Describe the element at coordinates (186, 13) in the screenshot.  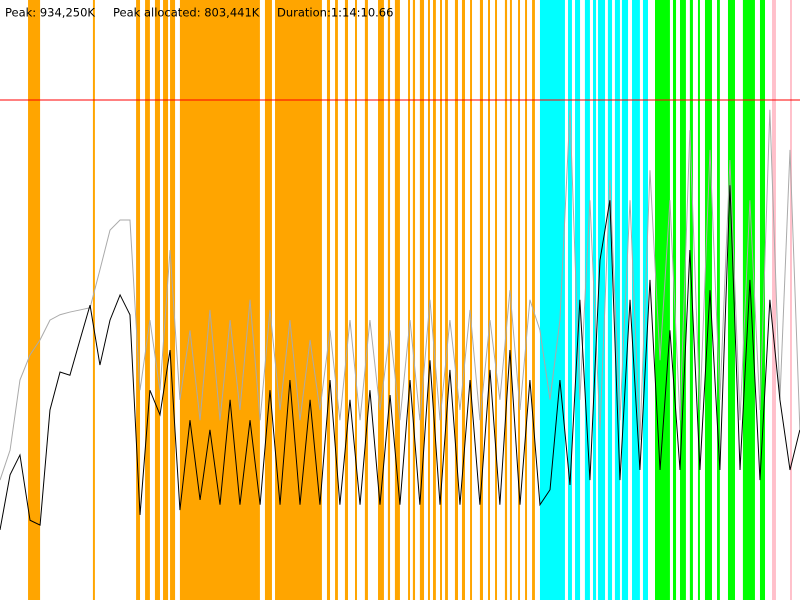
I see `peak-allocated: Peak allocated: 803,441K` at that location.